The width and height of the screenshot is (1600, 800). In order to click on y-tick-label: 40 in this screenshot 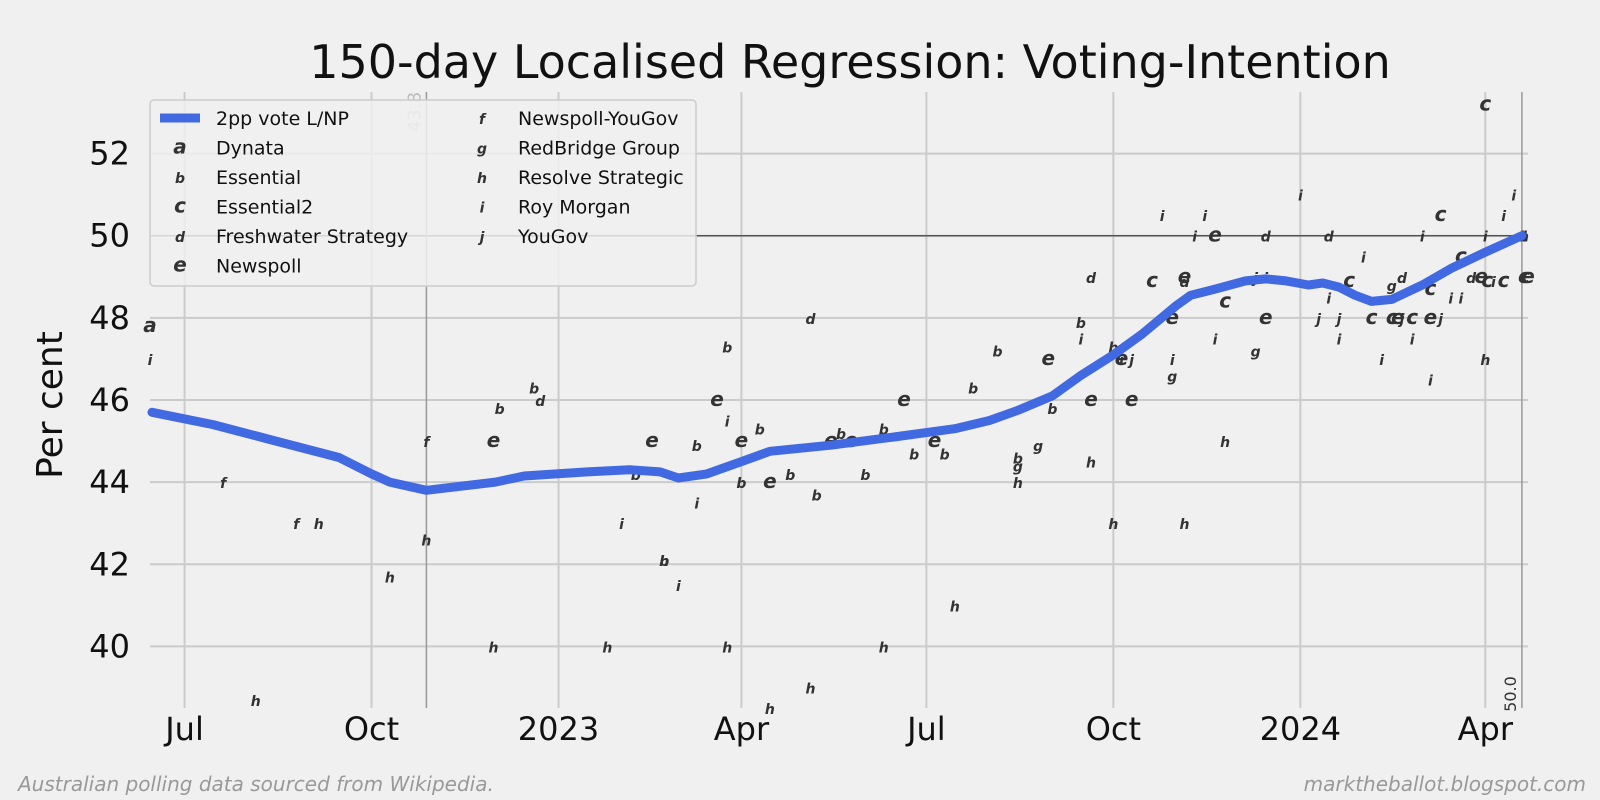, I will do `click(109, 646)`.